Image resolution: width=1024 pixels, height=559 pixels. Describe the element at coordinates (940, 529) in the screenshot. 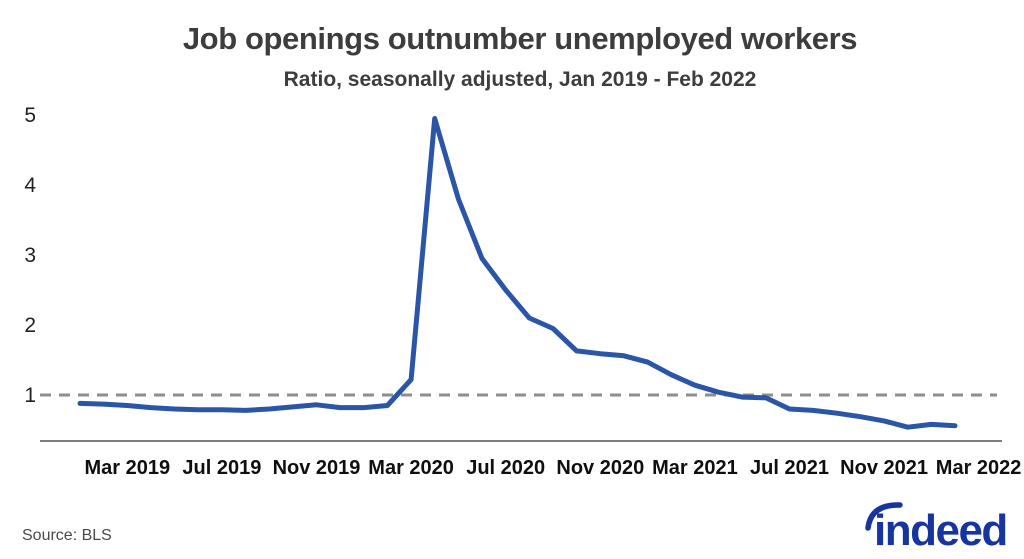

I see `indeed-logo-text: indeed` at that location.